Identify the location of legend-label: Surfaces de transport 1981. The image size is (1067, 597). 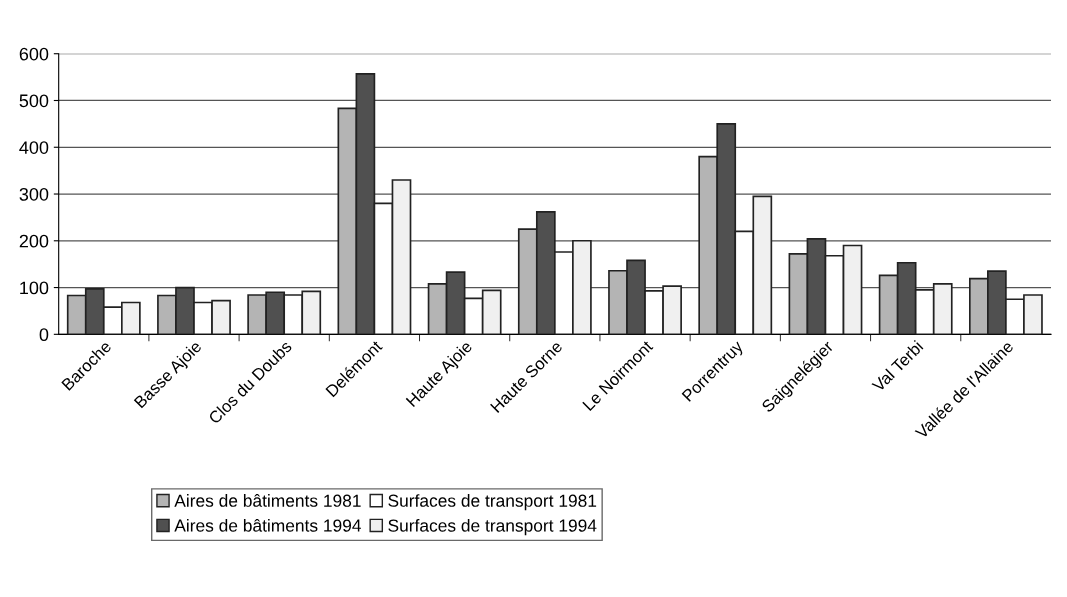
(492, 502).